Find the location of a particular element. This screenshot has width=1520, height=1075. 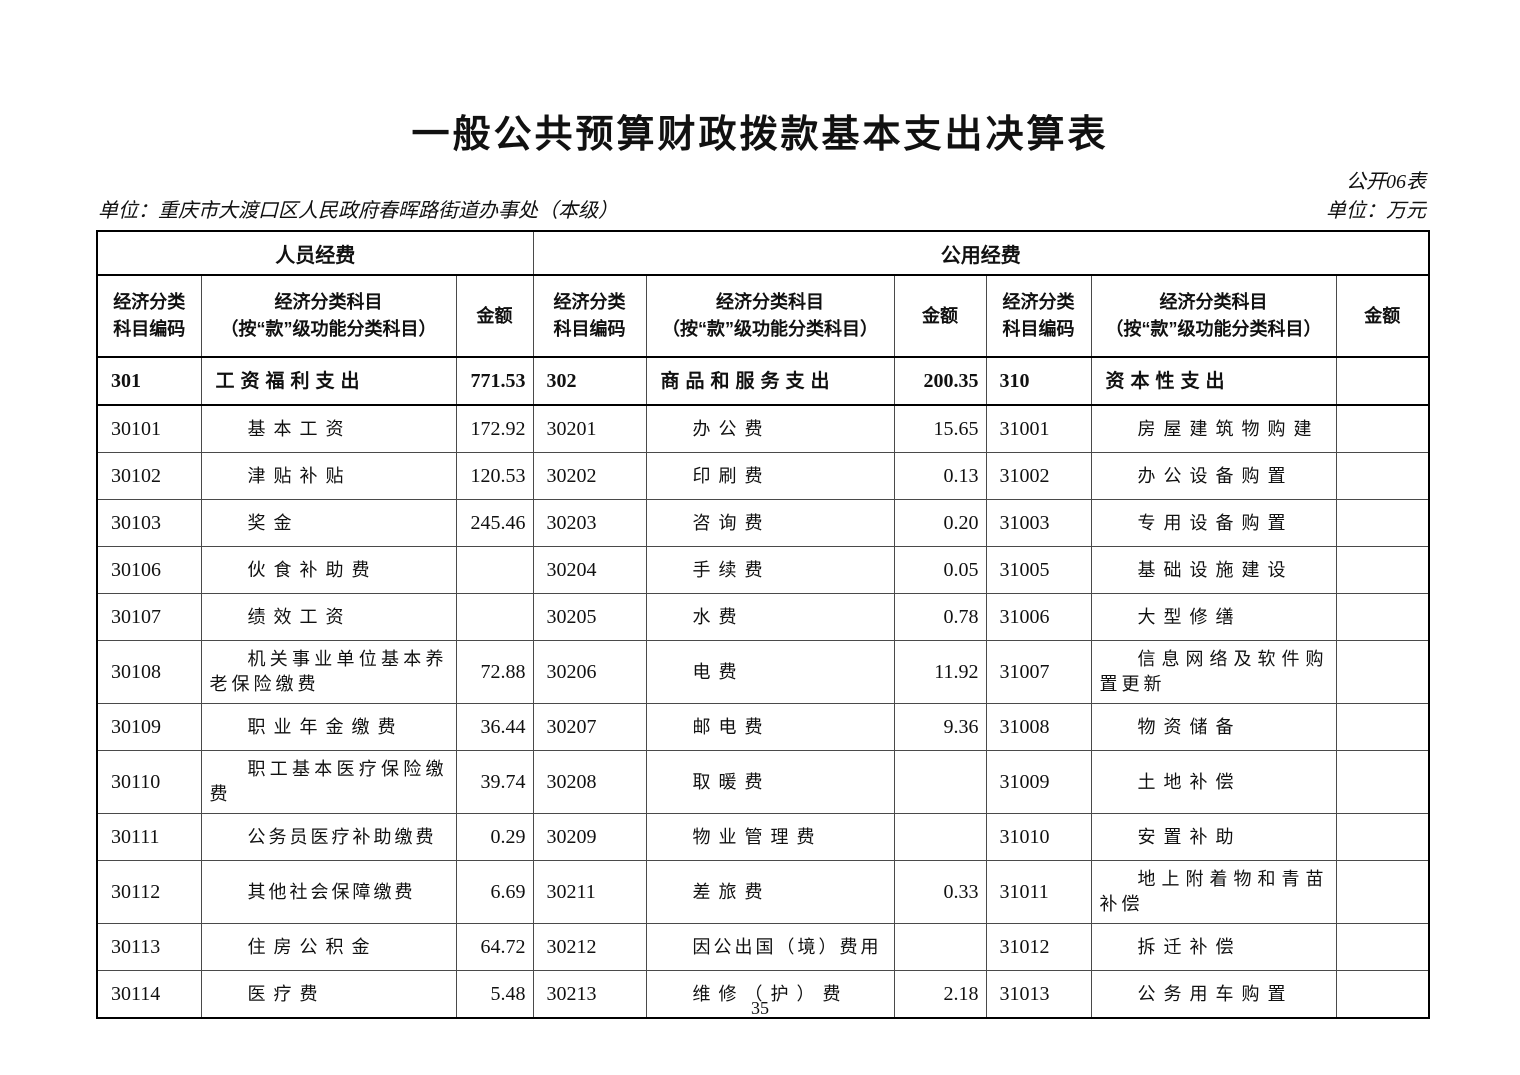

subject-cell: 邮电费 is located at coordinates (770, 727).